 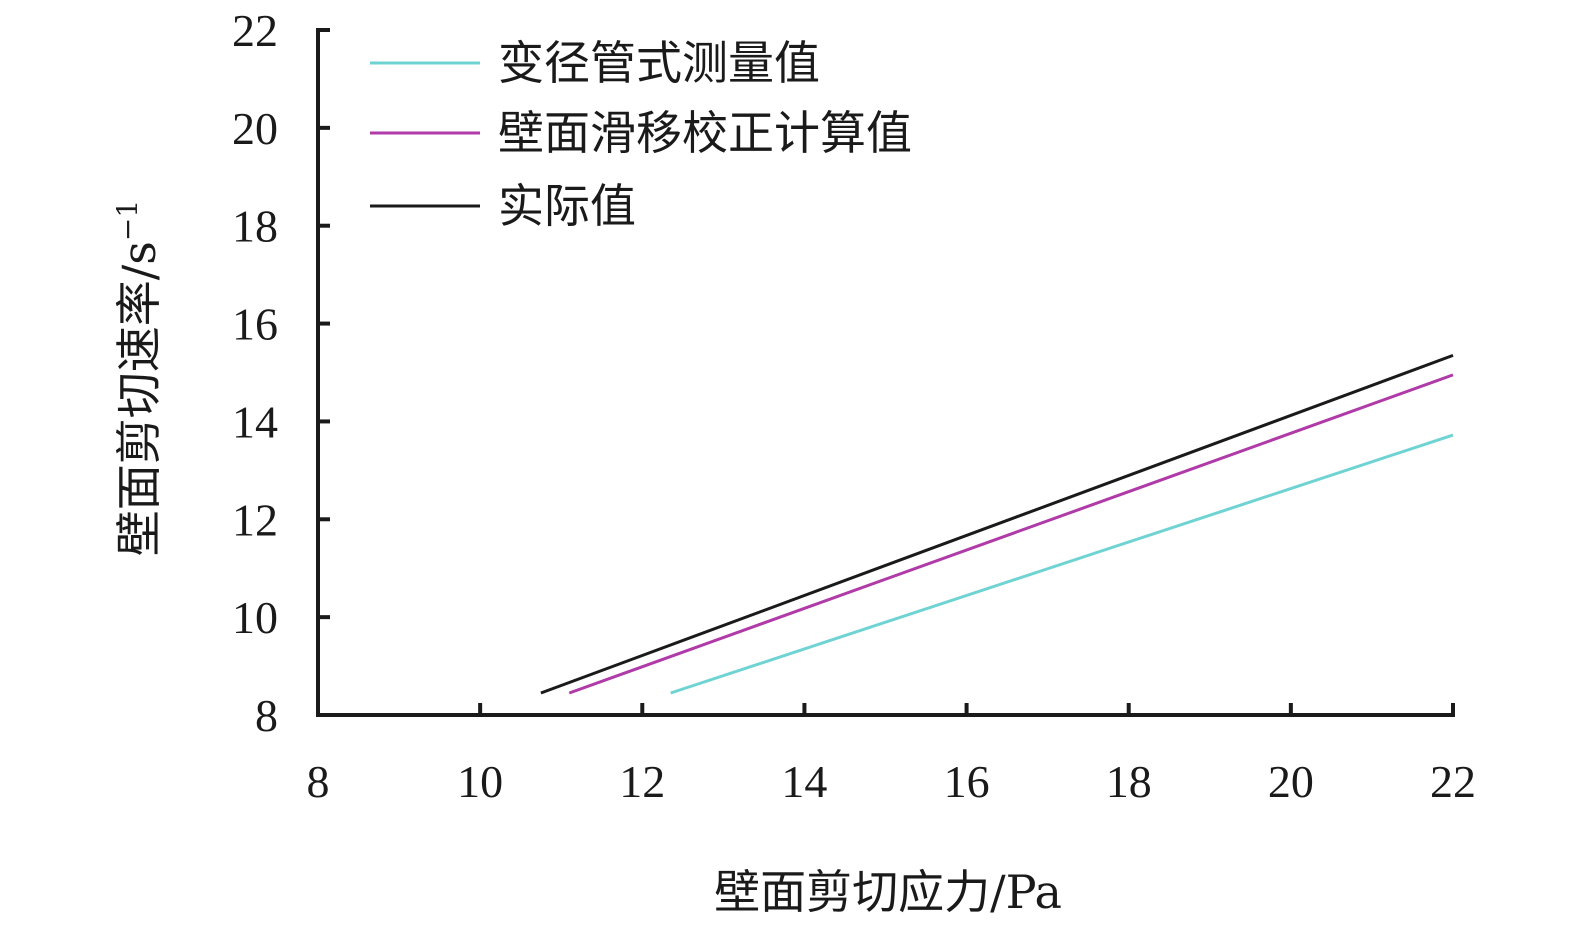 I want to click on x-tick-label: 16, so click(x=967, y=781).